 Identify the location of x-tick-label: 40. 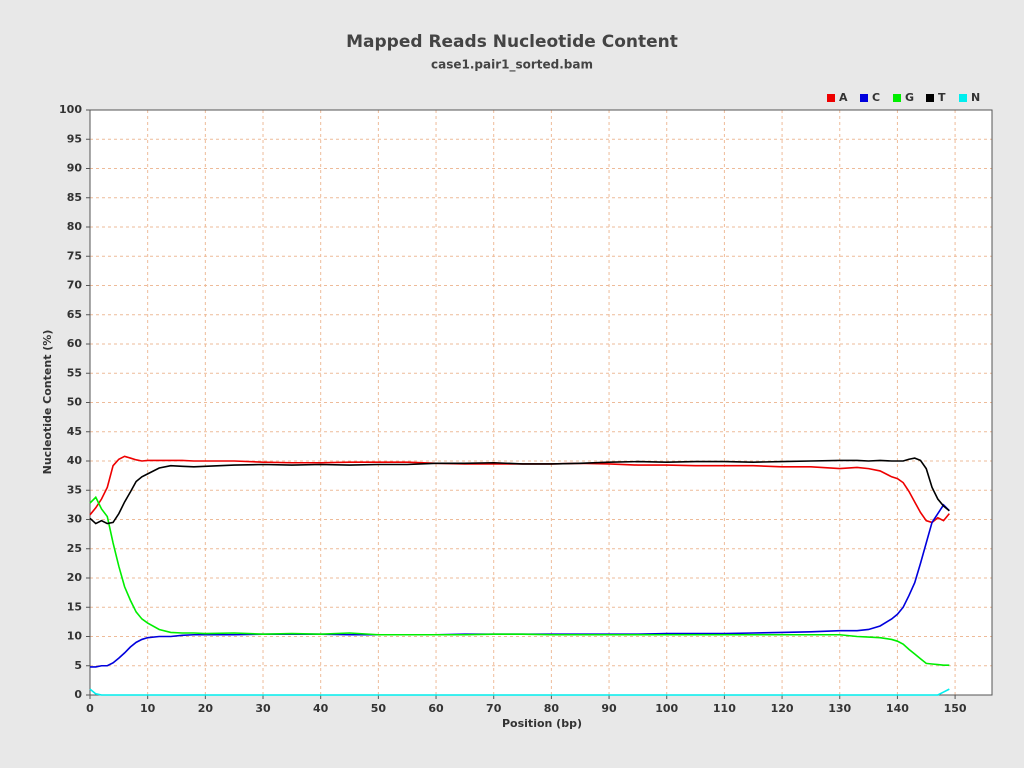
(321, 708).